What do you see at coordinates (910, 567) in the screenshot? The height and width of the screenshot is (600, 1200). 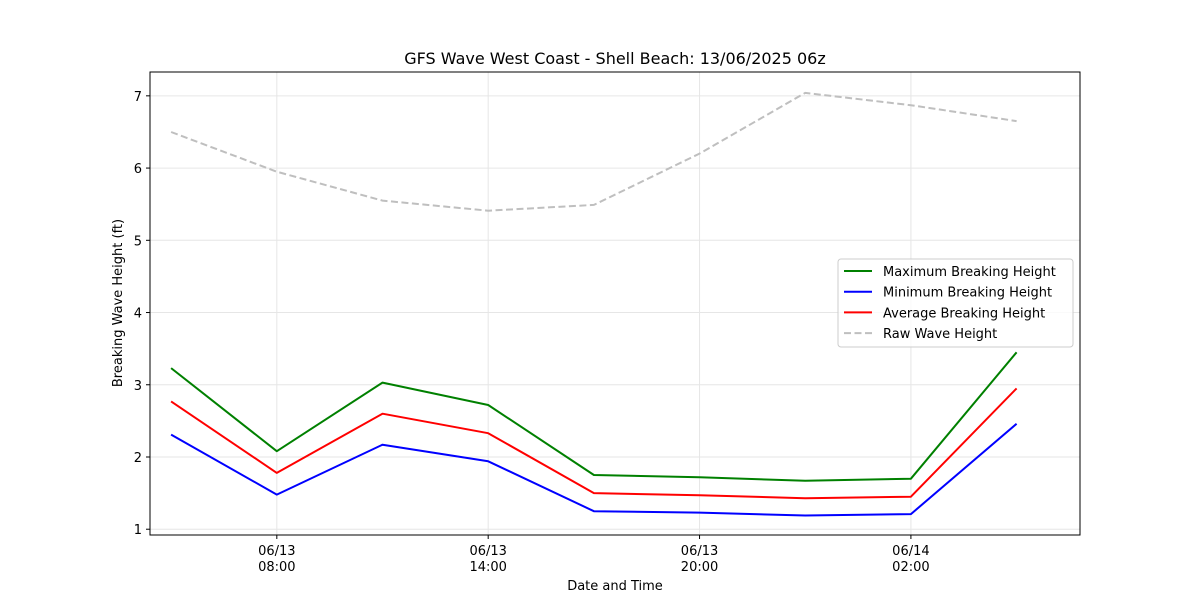 I see `x-tick-label: 02:00` at bounding box center [910, 567].